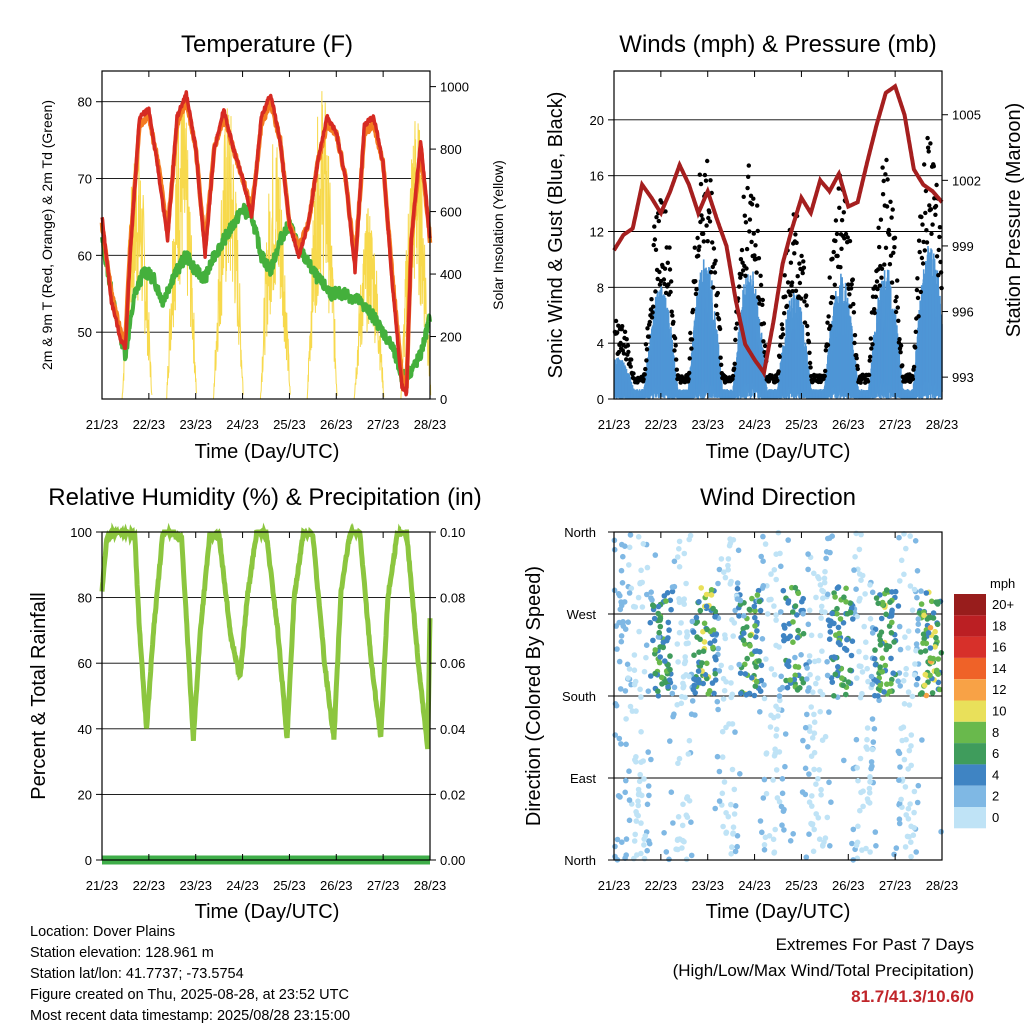  I want to click on ytick-label: 20, so click(85, 794).